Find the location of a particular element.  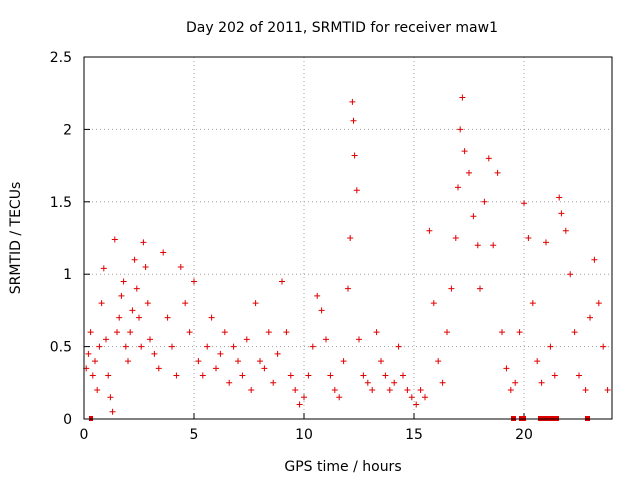

x-tick-labels: 0 5 10 15 20 is located at coordinates (306, 435).